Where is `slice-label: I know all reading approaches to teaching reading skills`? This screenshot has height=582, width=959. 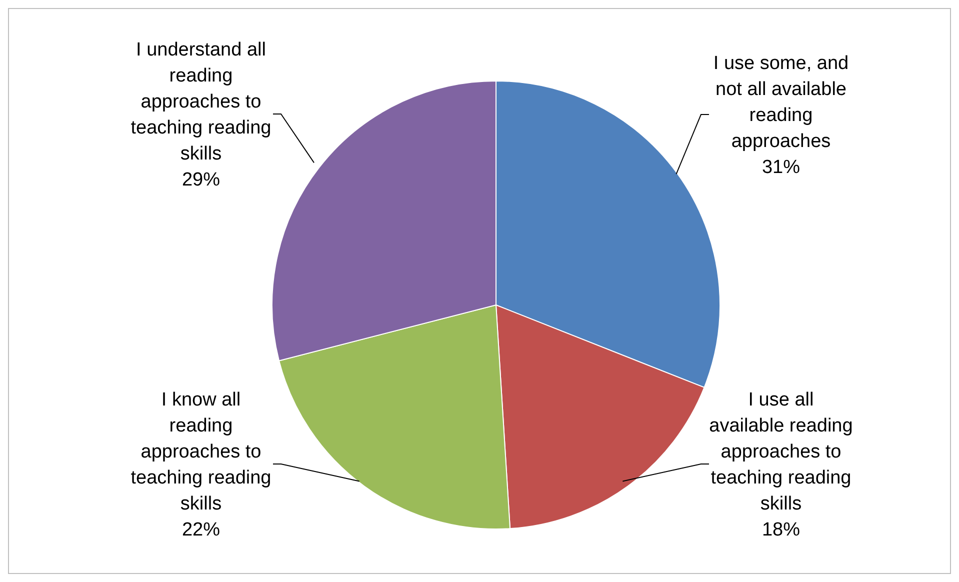 slice-label: I know all reading approaches to teaching reading skills is located at coordinates (201, 452).